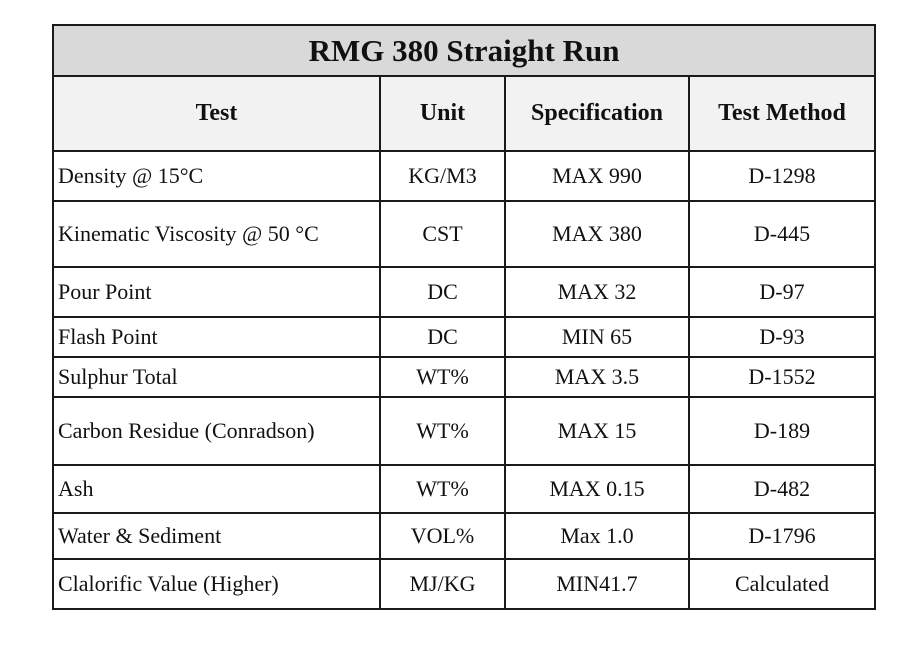 The height and width of the screenshot is (657, 916). I want to click on cell-method: D-482, so click(782, 489).